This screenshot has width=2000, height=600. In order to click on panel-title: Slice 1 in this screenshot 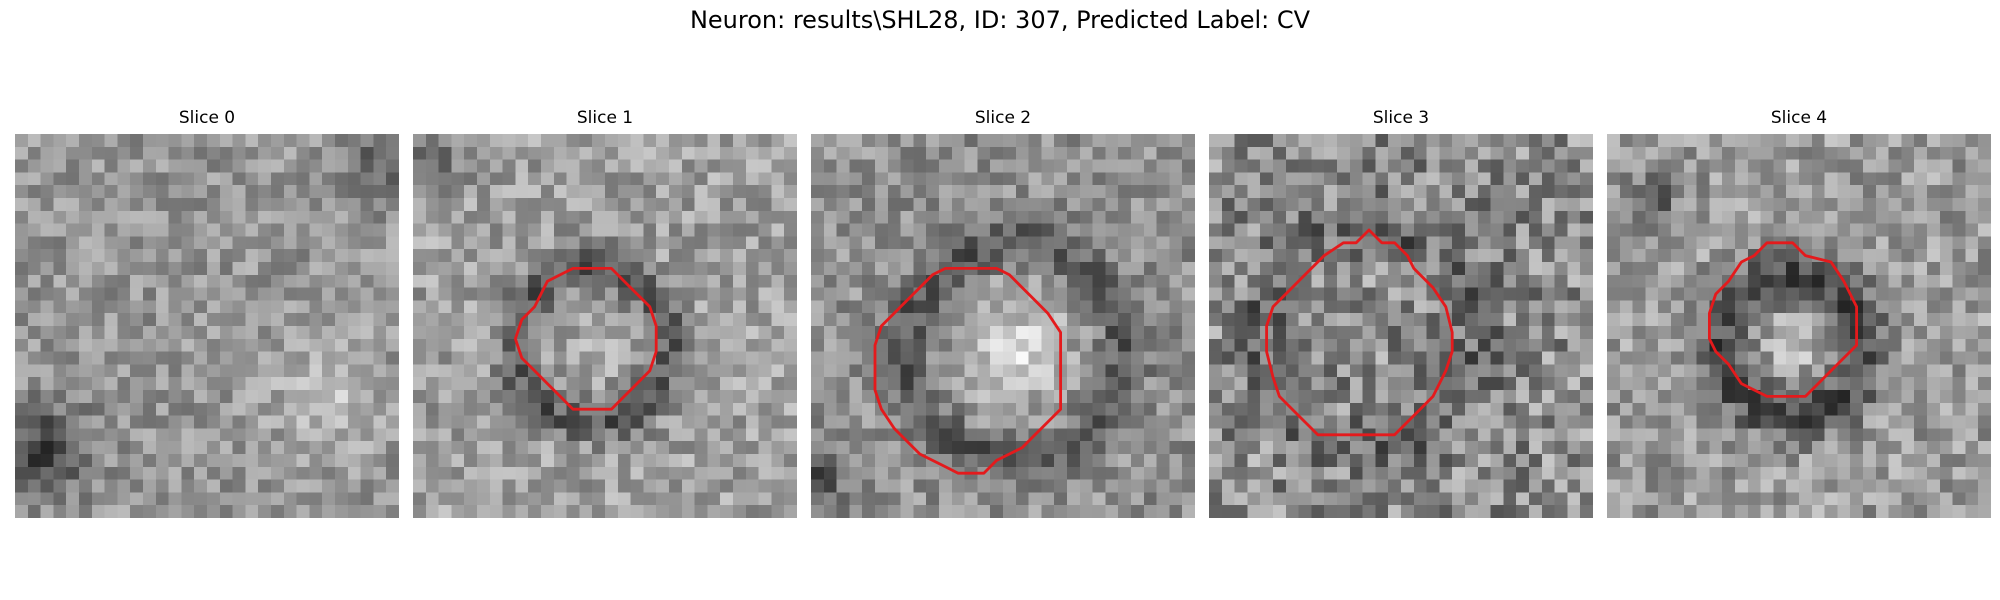, I will do `click(605, 118)`.